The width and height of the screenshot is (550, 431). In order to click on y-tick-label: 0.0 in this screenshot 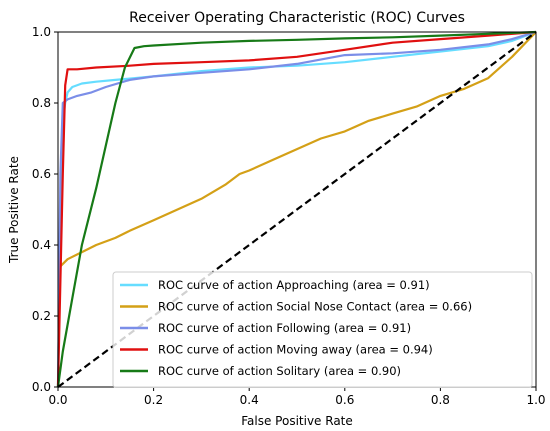, I will do `click(41, 387)`.